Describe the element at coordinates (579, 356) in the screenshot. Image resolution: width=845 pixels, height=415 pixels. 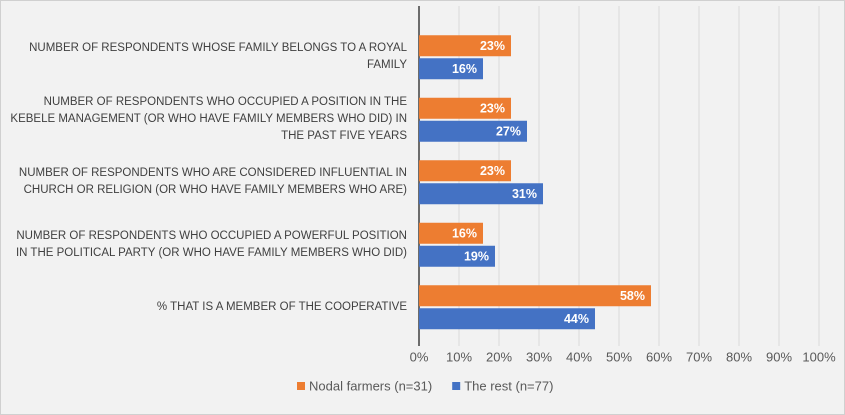
I see `x-tick-label: 40%` at that location.